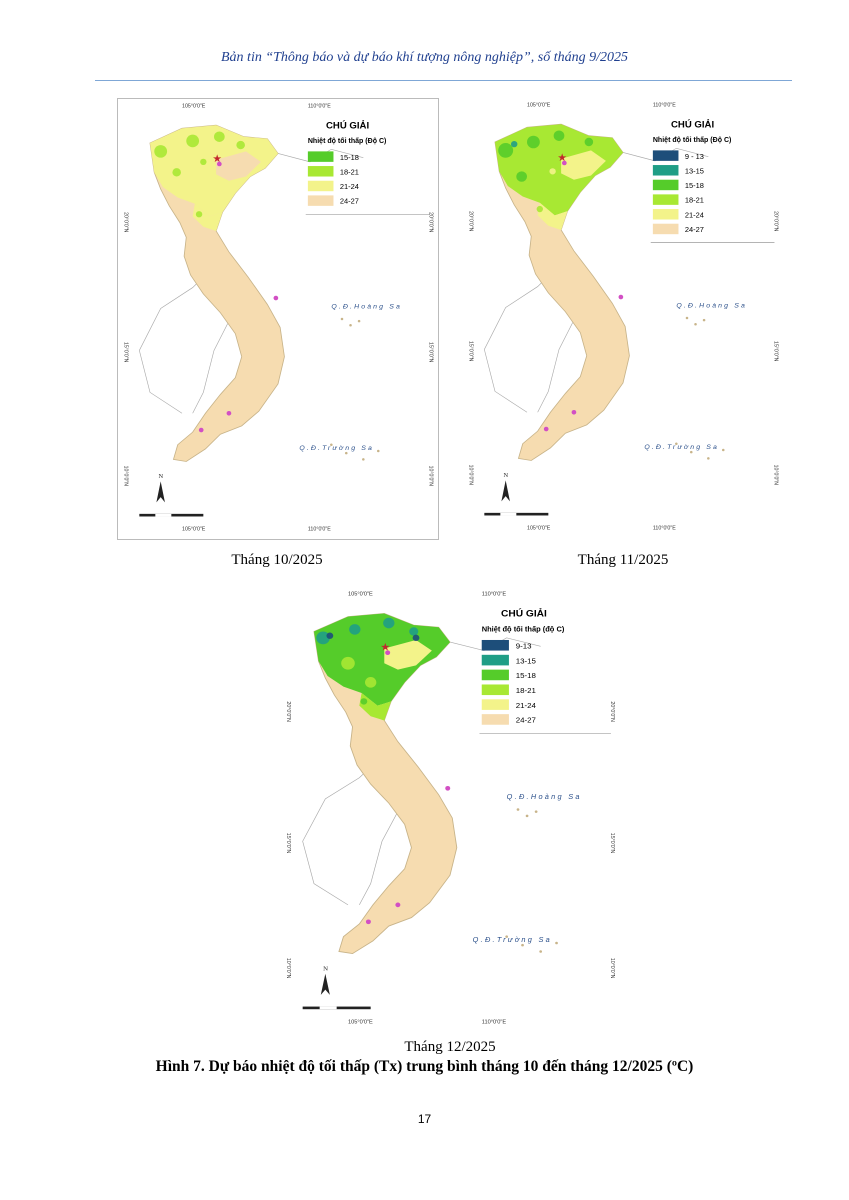 Image resolution: width=849 pixels, height=1200 pixels. What do you see at coordinates (583, 165) in the screenshot?
I see `delta-region` at bounding box center [583, 165].